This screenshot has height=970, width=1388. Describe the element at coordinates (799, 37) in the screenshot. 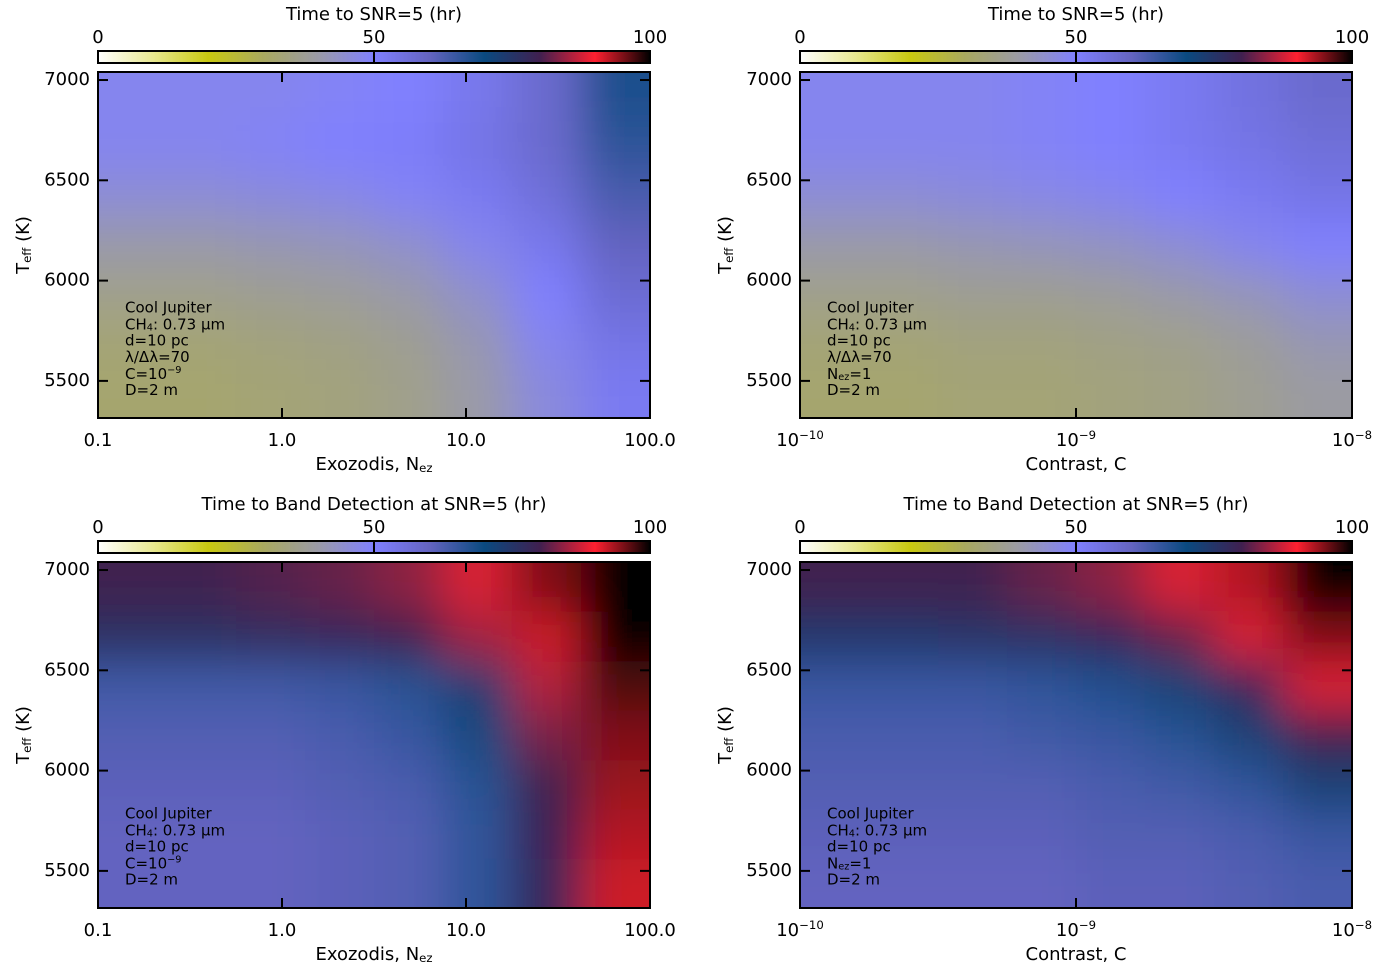

I see `colorbar-tick-label: 0` at that location.